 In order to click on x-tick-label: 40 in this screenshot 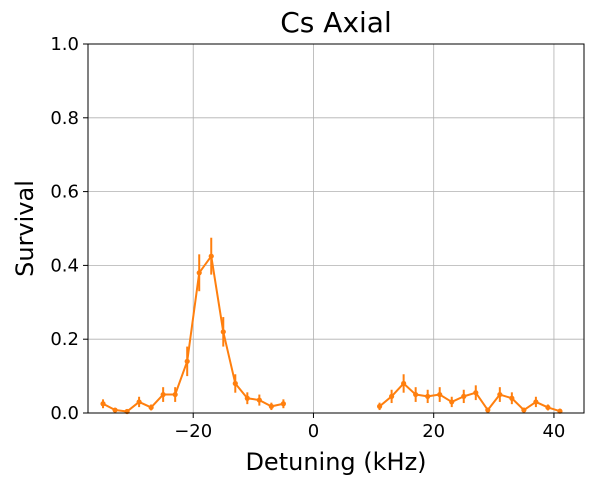, I will do `click(553, 431)`.